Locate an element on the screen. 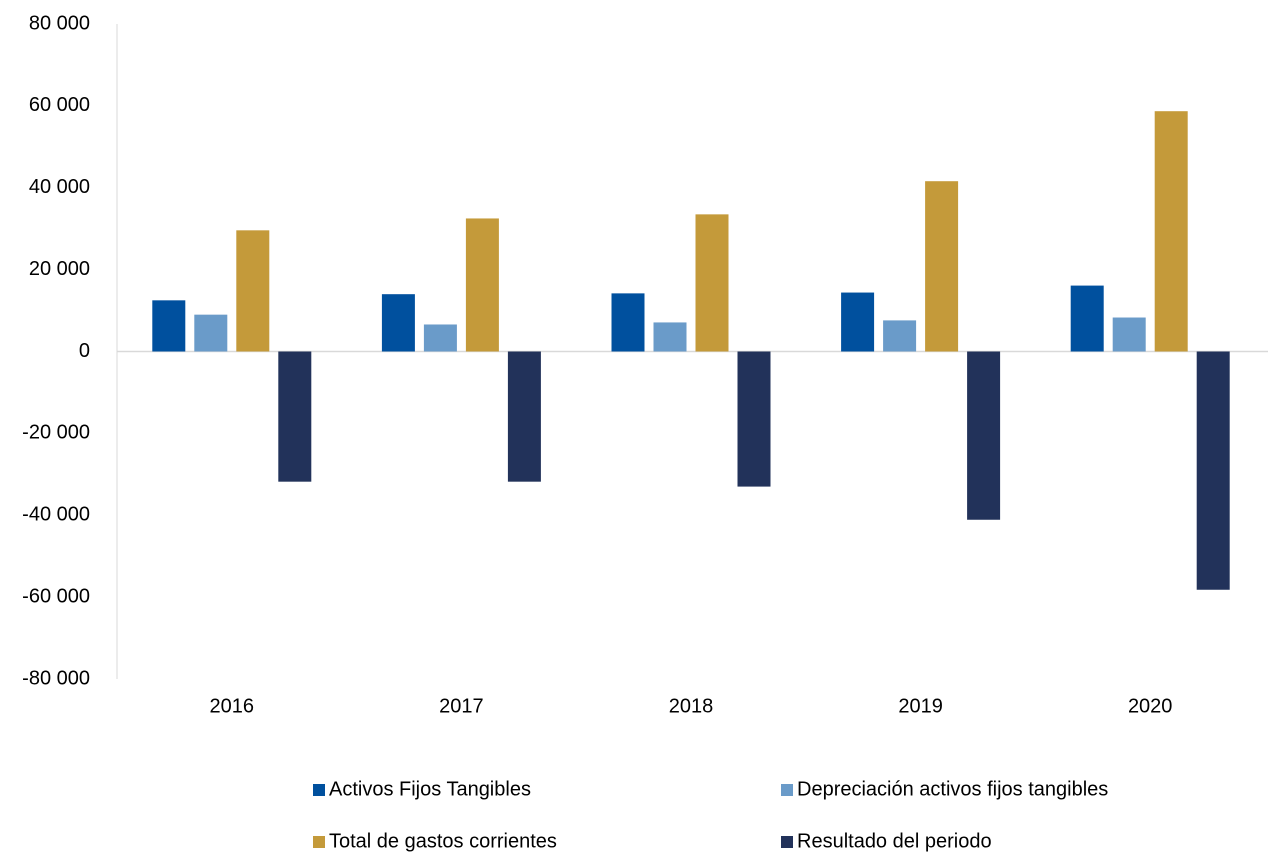 This screenshot has height=856, width=1269. x-tick-label: 2016 is located at coordinates (232, 706).